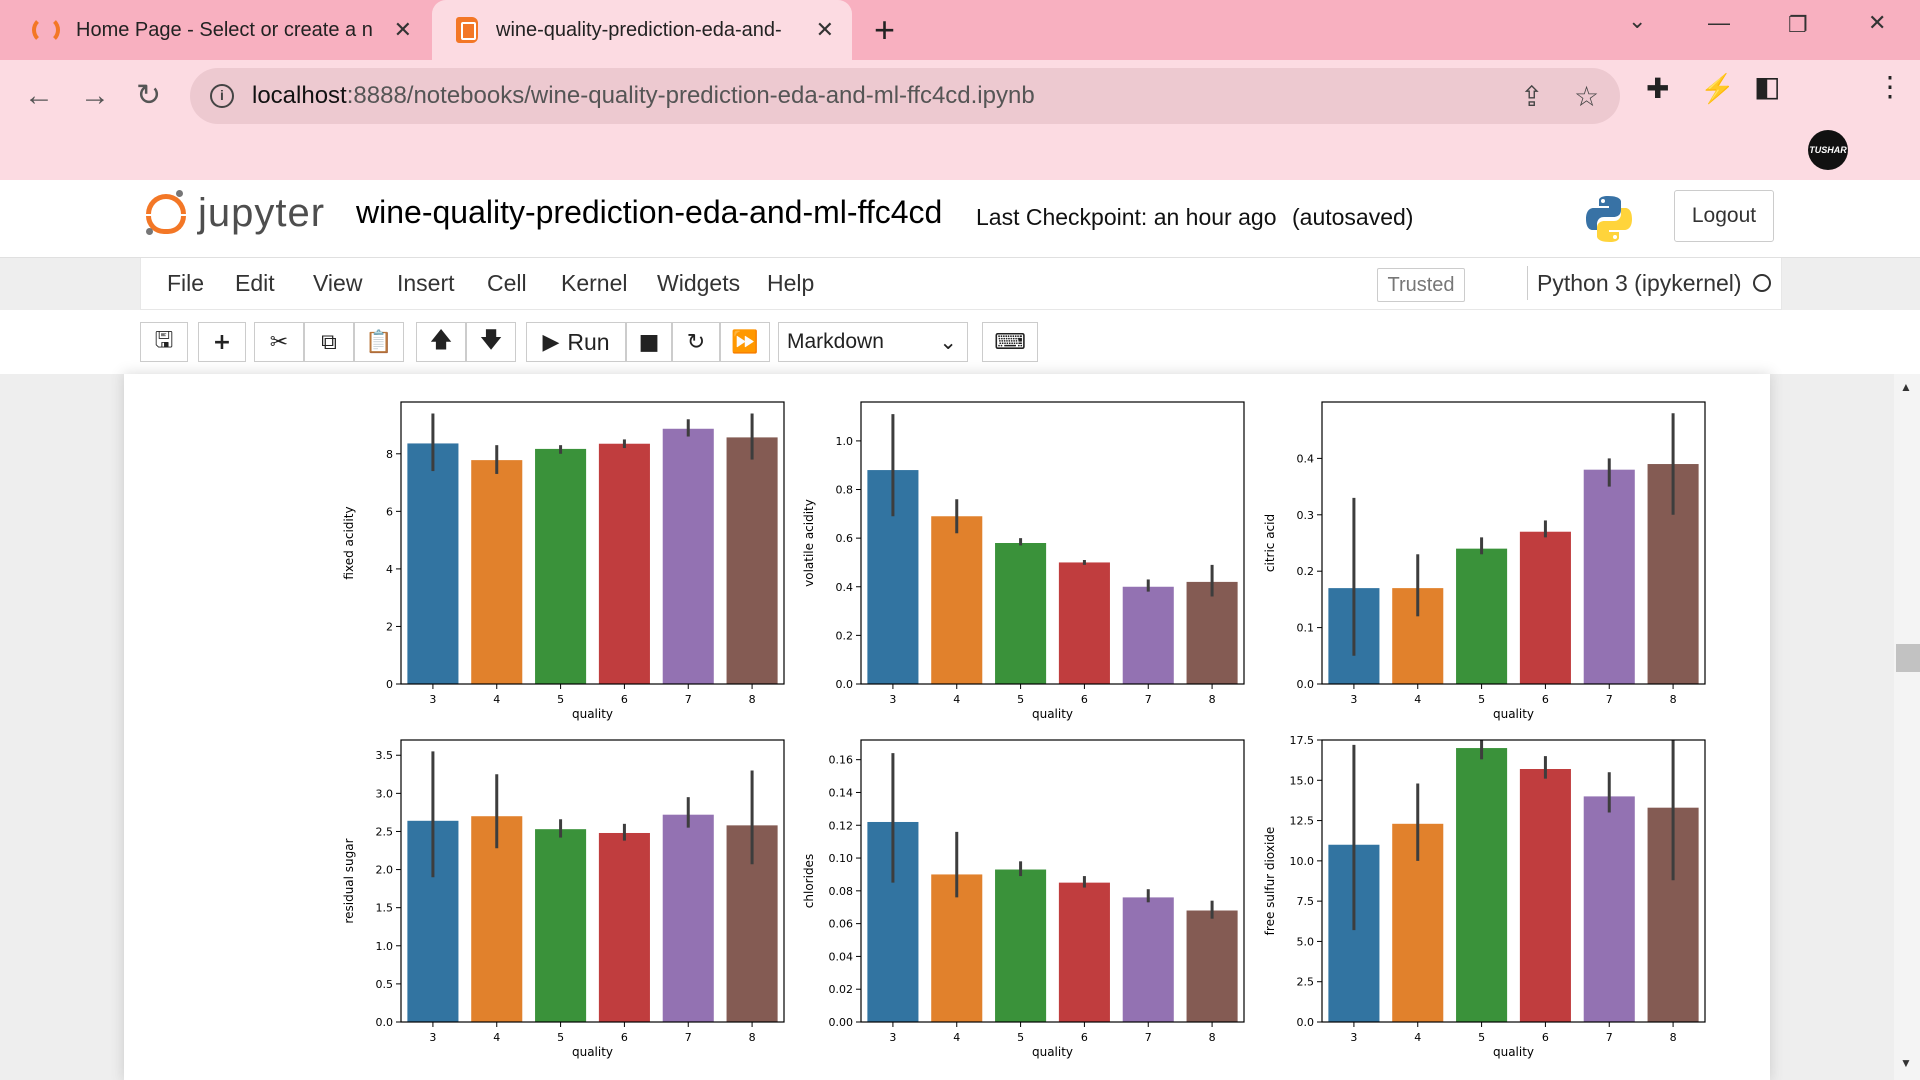 The width and height of the screenshot is (1920, 1080). Describe the element at coordinates (235, 213) in the screenshot. I see `jupyter-logo: jupyter` at that location.